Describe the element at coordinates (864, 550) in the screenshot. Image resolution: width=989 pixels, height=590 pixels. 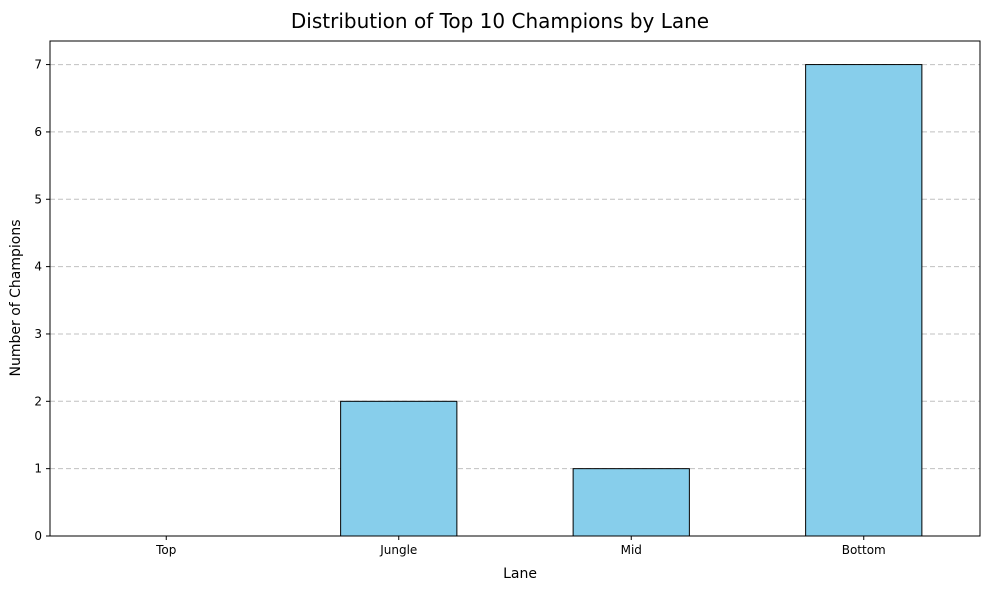
I see `x-tick-label: Bottom` at that location.